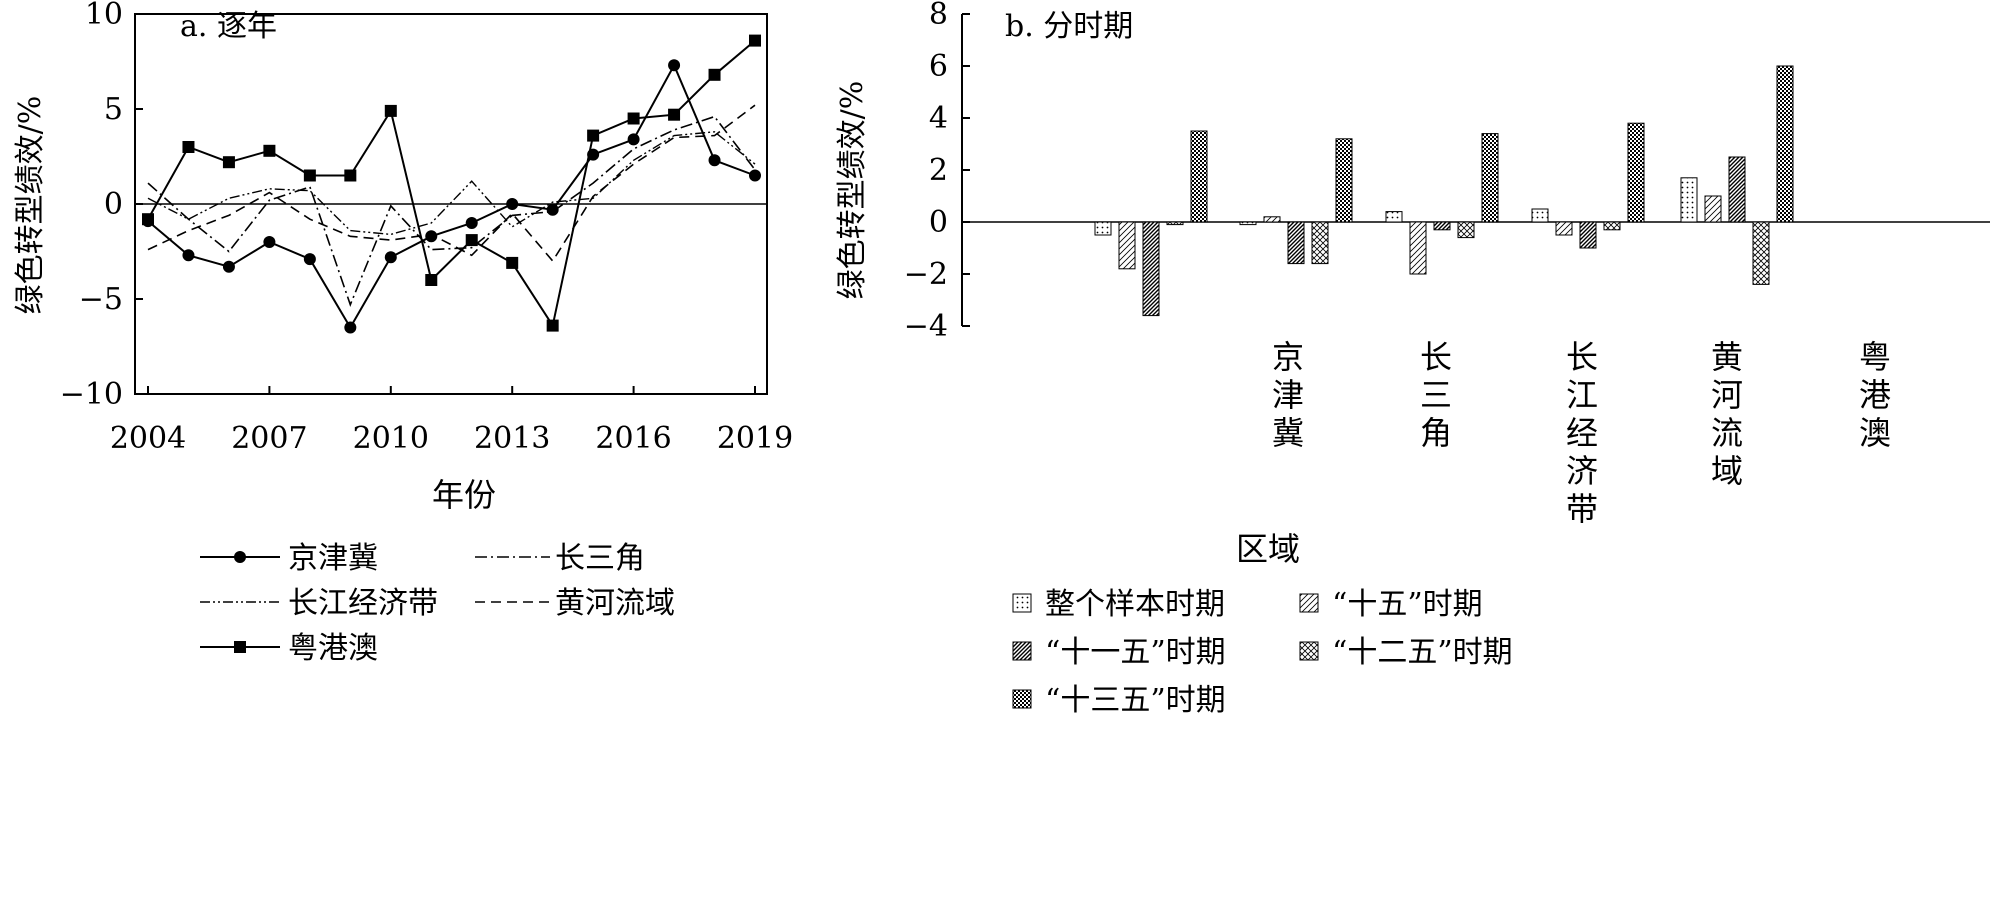  Describe the element at coordinates (1135, 652) in the screenshot. I see `legend-label-11th-fyp: “十一五”时期` at that location.